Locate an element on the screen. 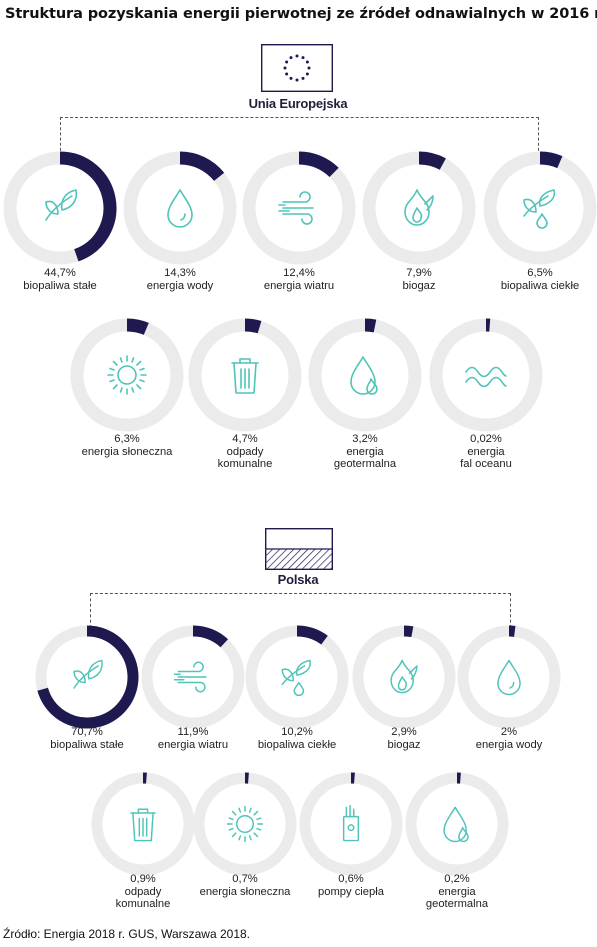  slice-label: 0,6% pompy ciepła is located at coordinates (351, 885).